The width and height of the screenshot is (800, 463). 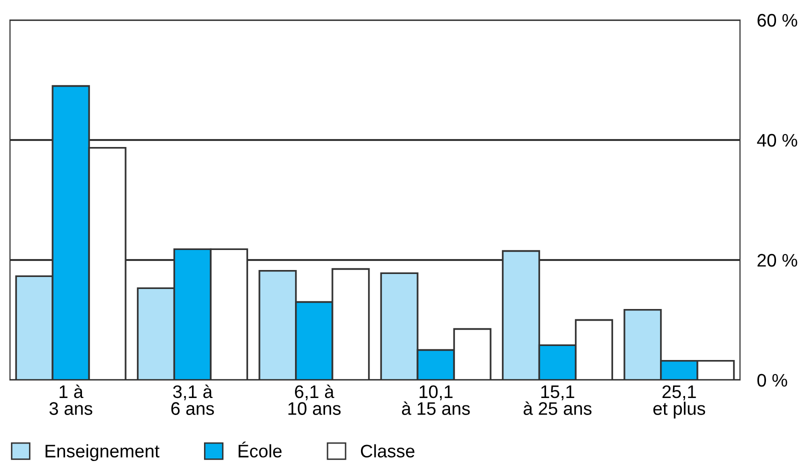 What do you see at coordinates (778, 260) in the screenshot?
I see `y-tick-label: 20 %` at bounding box center [778, 260].